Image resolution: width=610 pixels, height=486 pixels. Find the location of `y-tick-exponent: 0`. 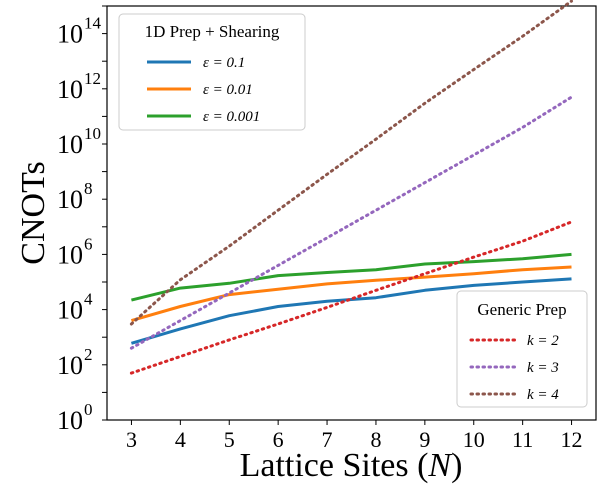

y-tick-exponent: 0 is located at coordinates (88, 409).